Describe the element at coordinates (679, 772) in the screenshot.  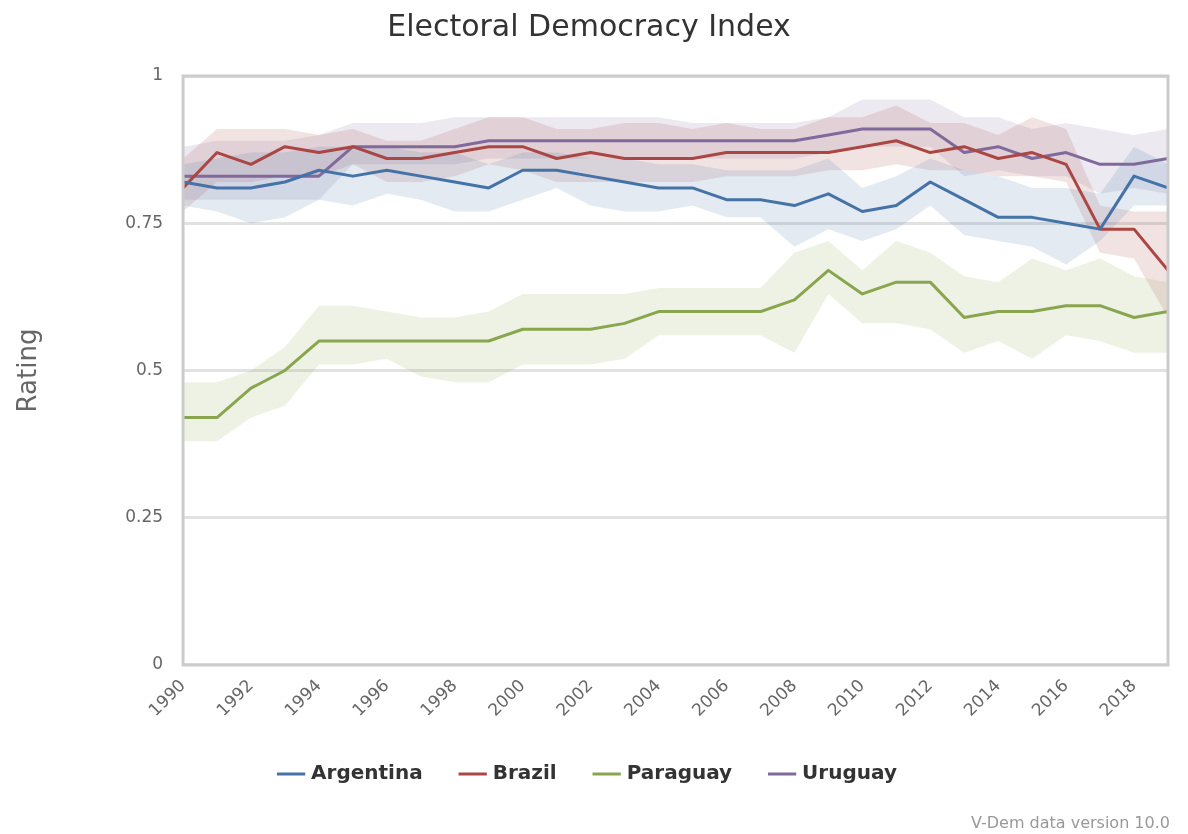
I see `legend-label: Paraguay` at that location.